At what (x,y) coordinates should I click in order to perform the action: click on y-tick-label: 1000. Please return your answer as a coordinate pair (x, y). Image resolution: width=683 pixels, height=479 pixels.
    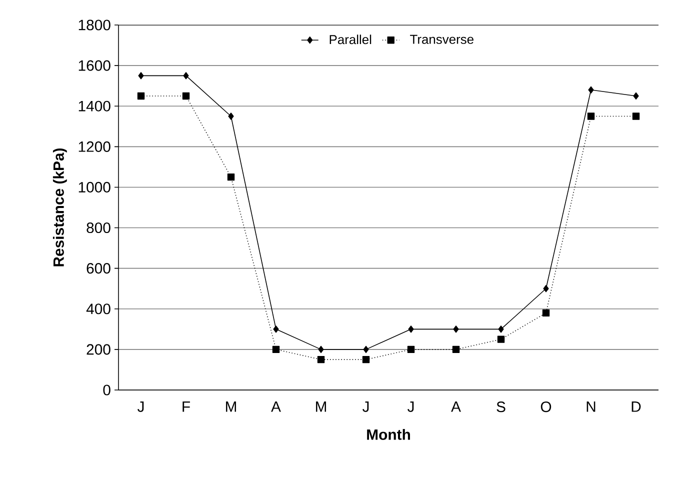
    Looking at the image, I should click on (94, 187).